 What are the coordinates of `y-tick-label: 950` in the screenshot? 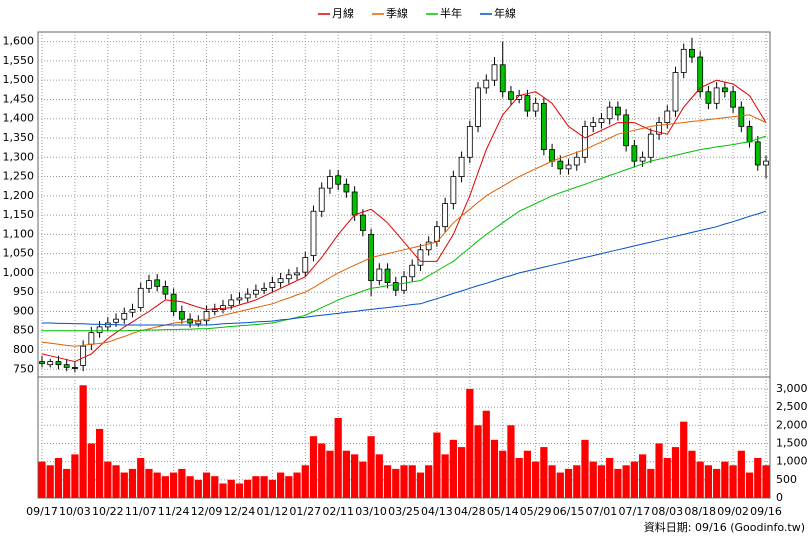 It's located at (23, 291).